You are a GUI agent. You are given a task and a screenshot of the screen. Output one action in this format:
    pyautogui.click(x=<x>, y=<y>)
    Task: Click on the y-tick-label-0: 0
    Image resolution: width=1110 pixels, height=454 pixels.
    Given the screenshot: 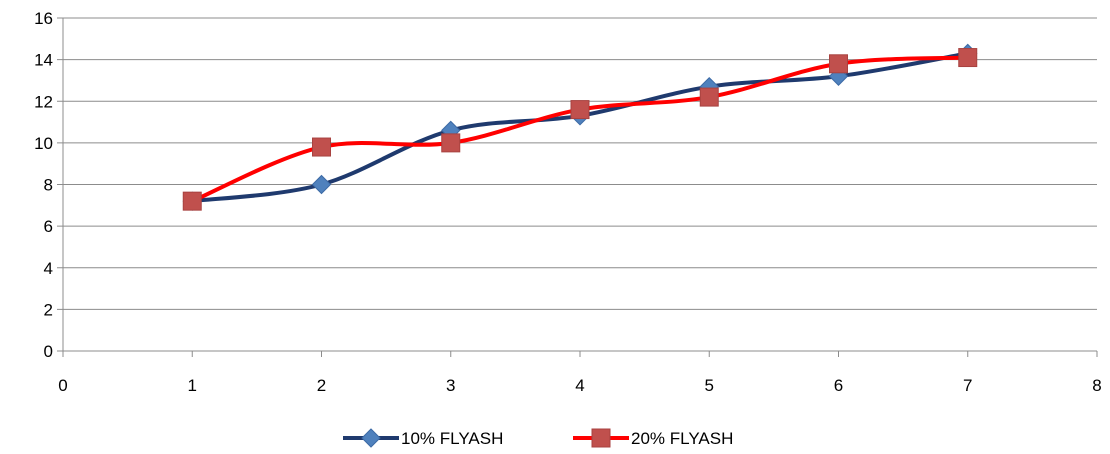 What is the action you would take?
    pyautogui.click(x=48, y=351)
    